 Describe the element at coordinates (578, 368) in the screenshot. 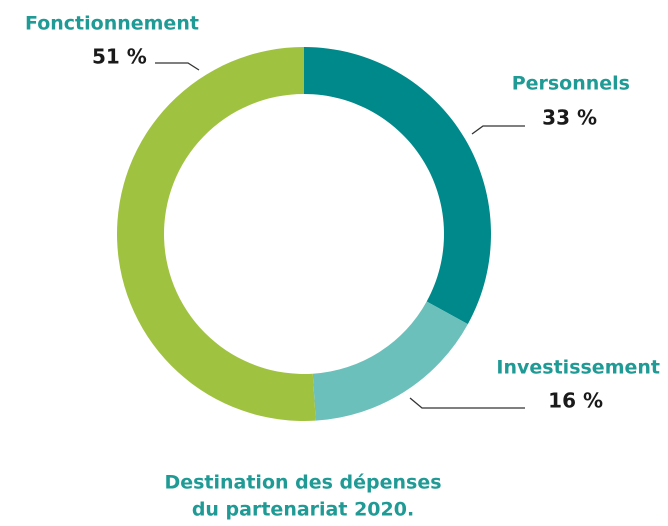

I see `category-label: Investissement` at that location.